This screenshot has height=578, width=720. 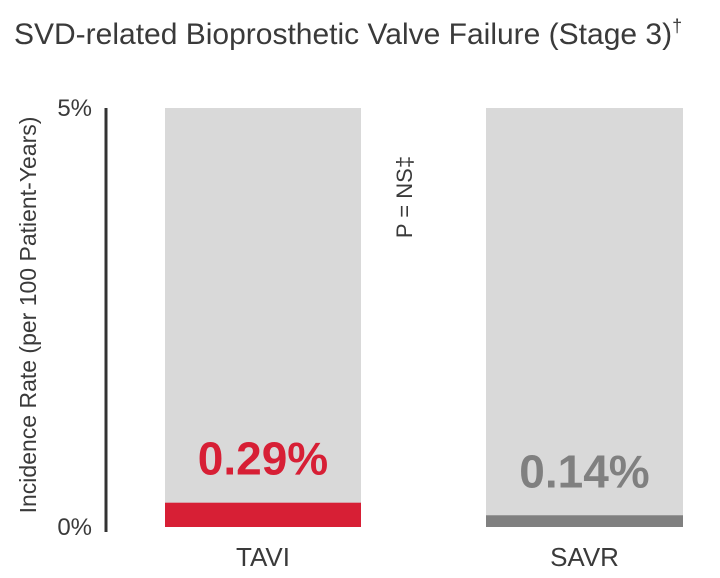 I want to click on y-tick-label: 5%, so click(x=74, y=108).